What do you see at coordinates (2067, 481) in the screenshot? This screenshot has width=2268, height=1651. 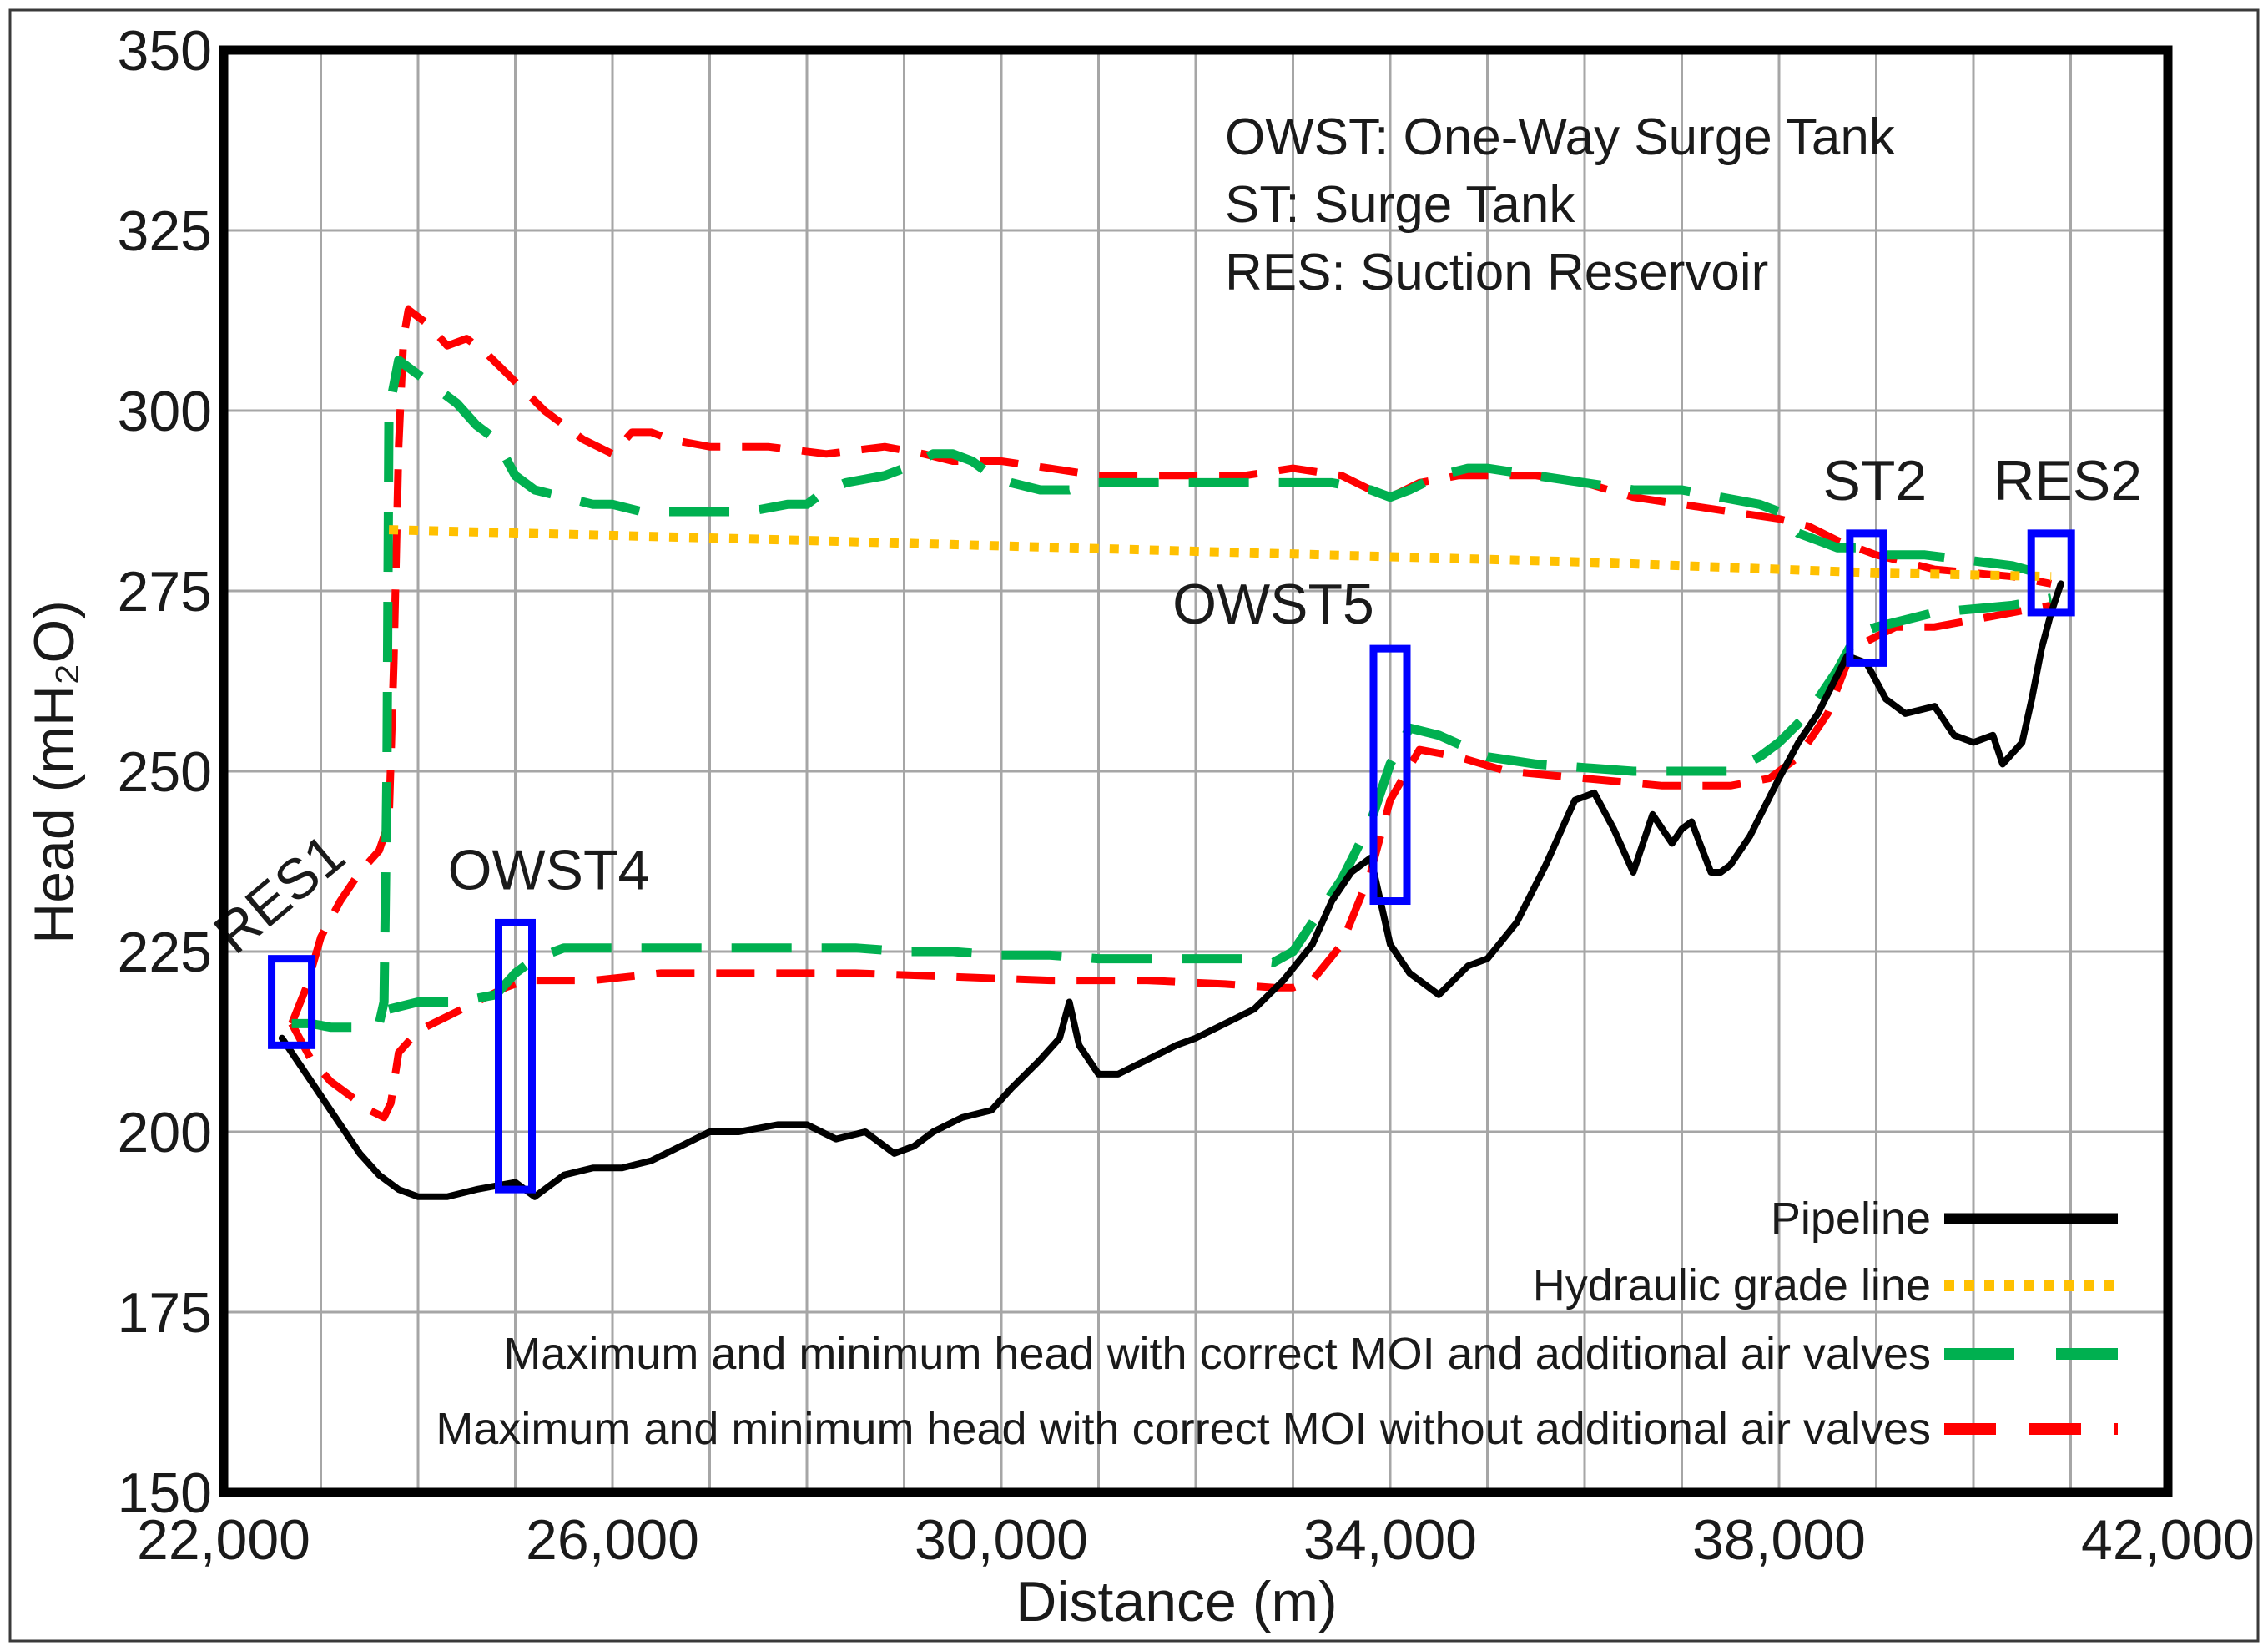 I see `annotation-label: RES2` at bounding box center [2067, 481].